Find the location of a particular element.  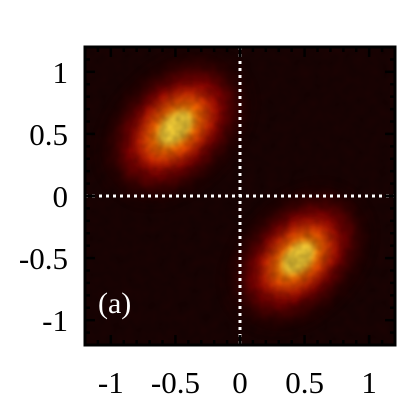

x-tick-labels: -1 -0.5 0 0.5 1 is located at coordinates (237, 382).